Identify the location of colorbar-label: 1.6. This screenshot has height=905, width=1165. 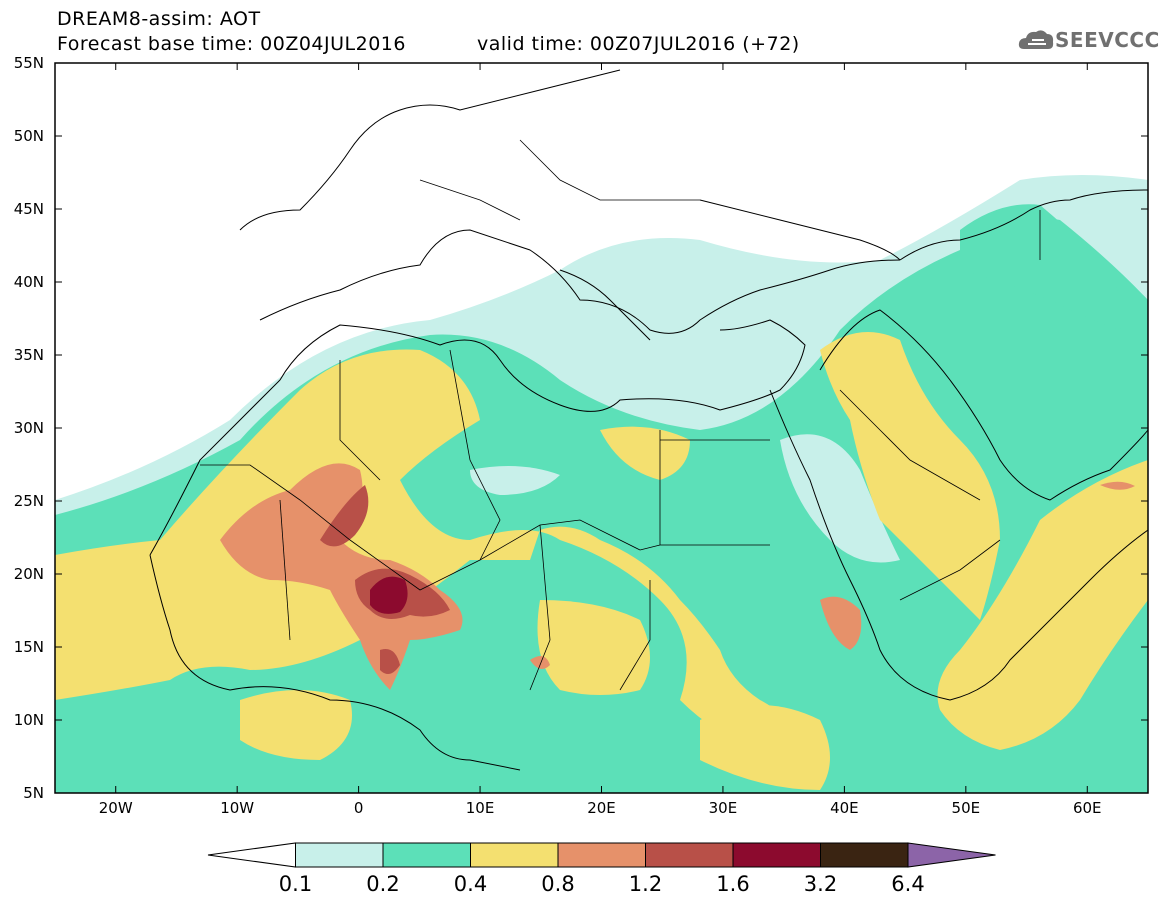
(733, 884).